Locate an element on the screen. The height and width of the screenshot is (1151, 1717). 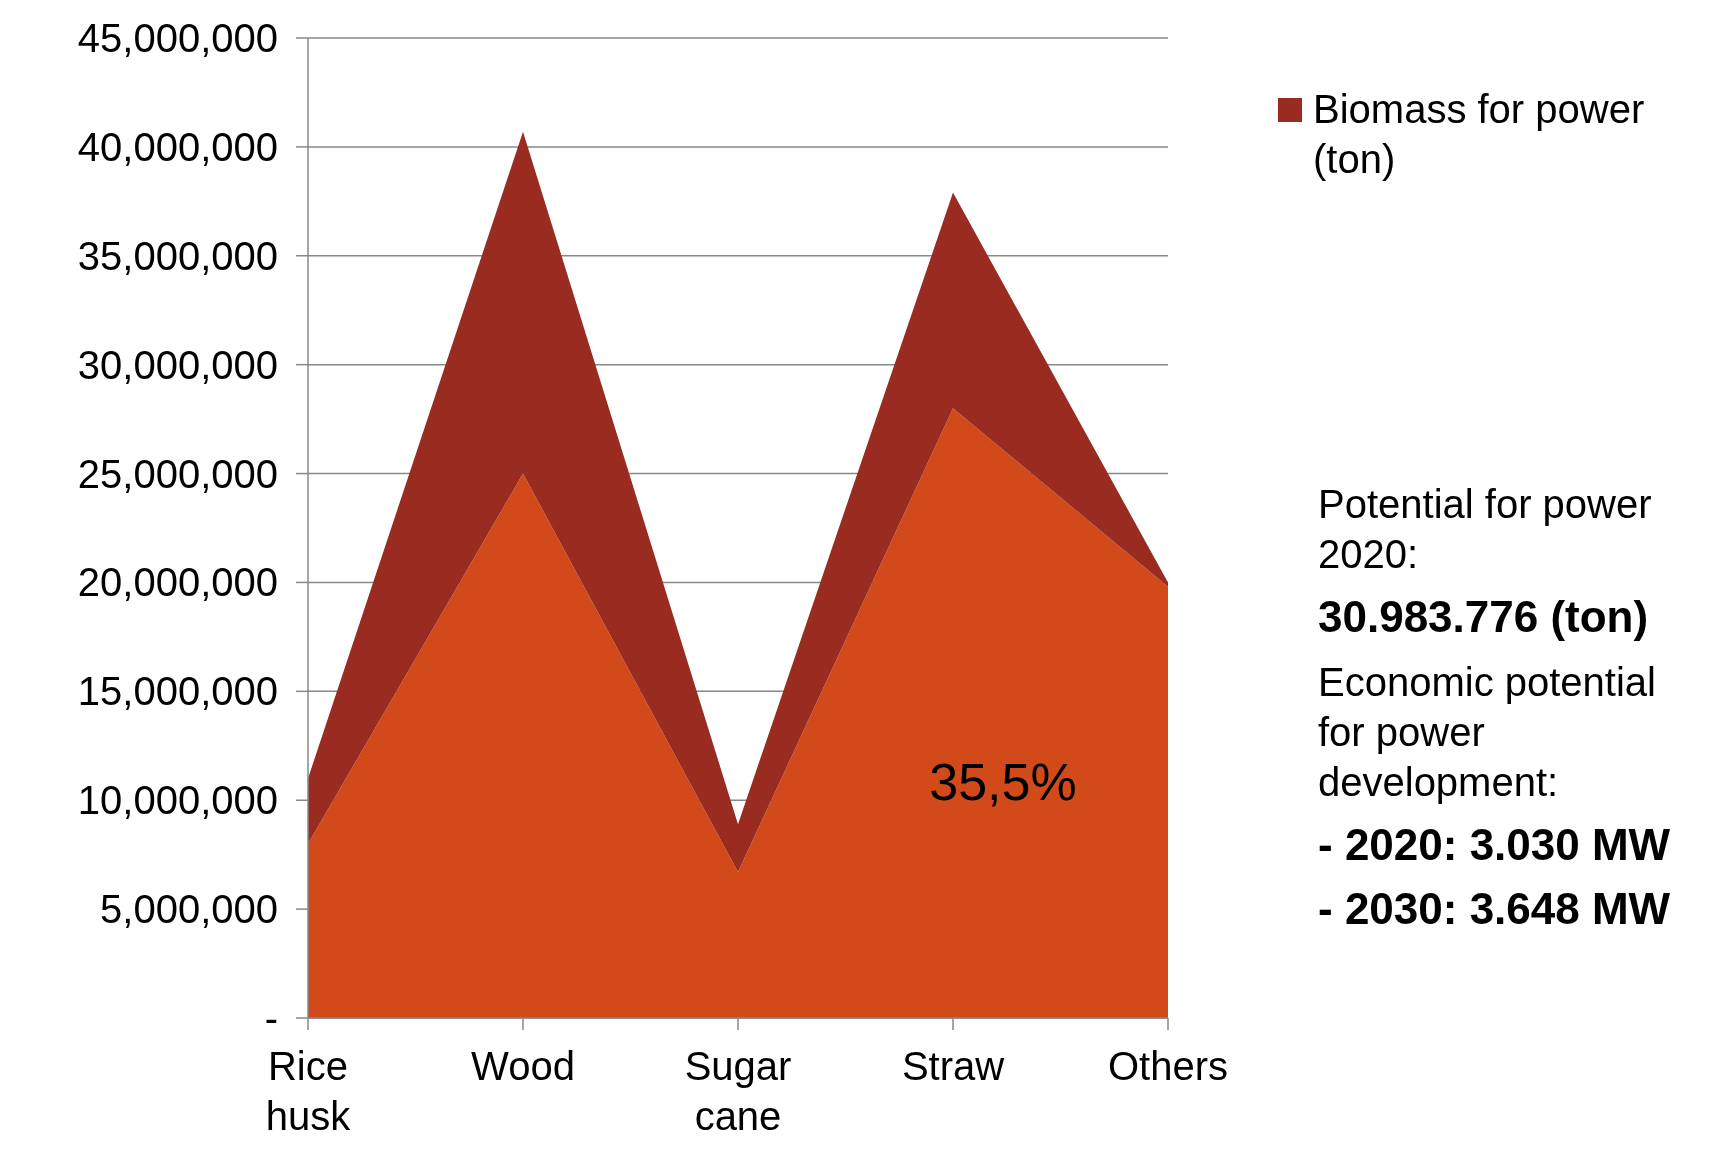
legend-label: Biomass for power (ton) is located at coordinates (1479, 134).